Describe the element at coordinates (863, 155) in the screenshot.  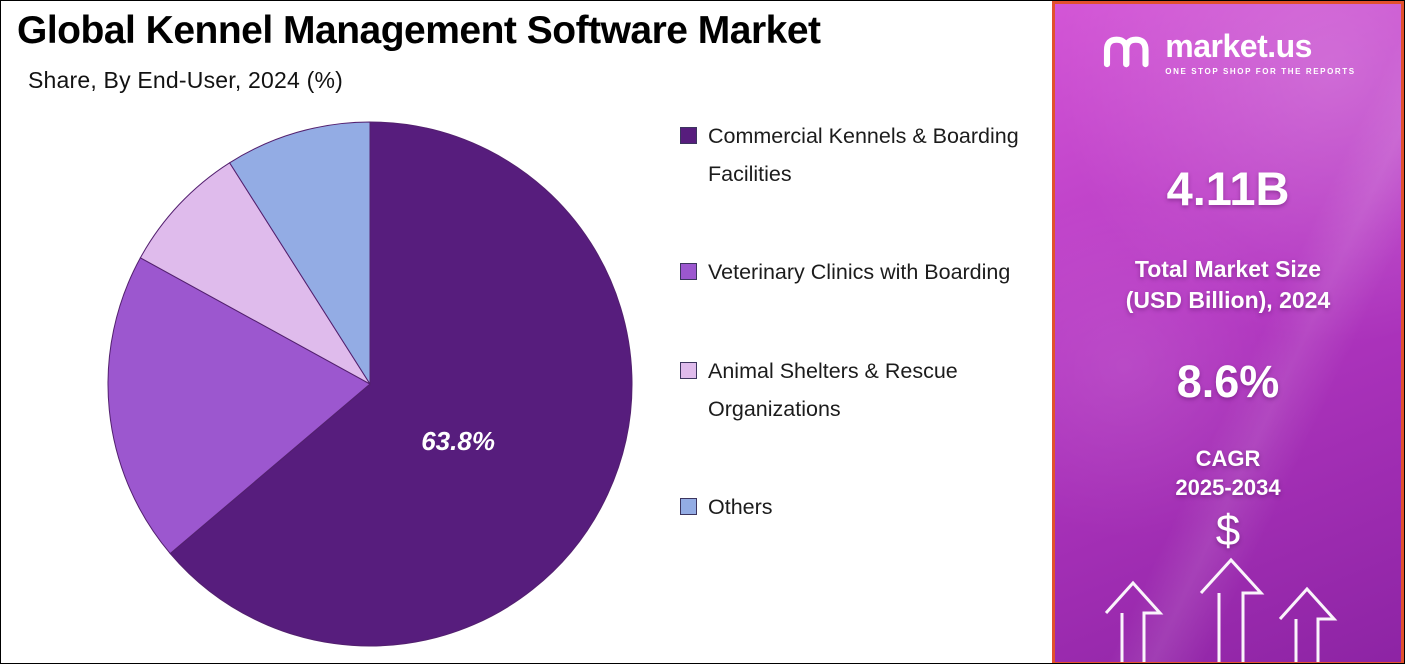
I see `legend-label: Commercial Kennels & Boarding Facilities` at that location.